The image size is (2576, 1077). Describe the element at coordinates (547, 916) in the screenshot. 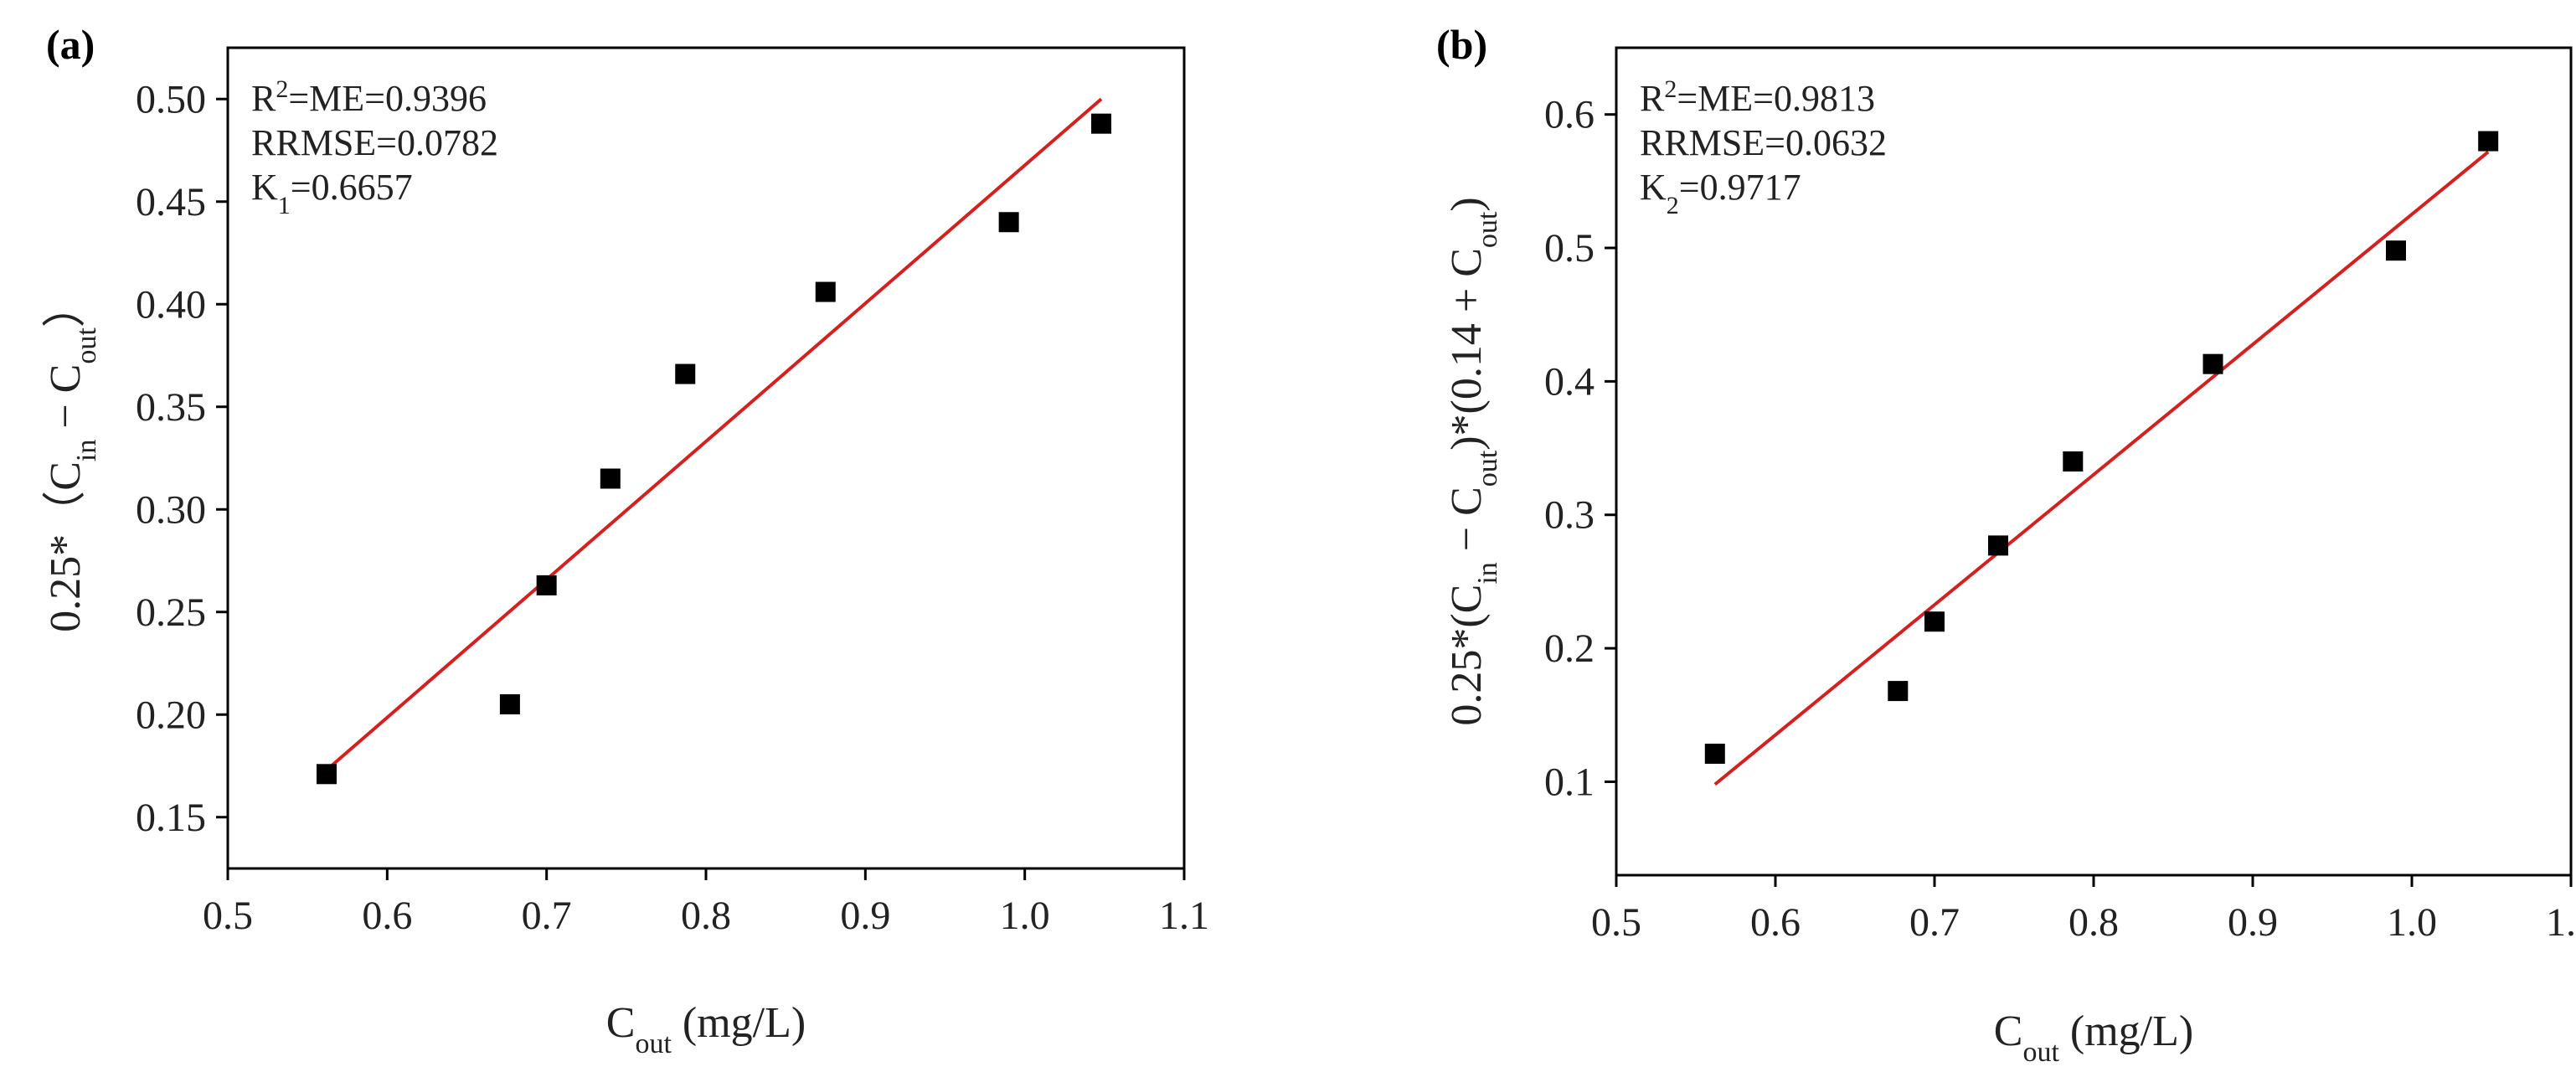

I see `panel-a-x-tick-label: 0.7` at that location.